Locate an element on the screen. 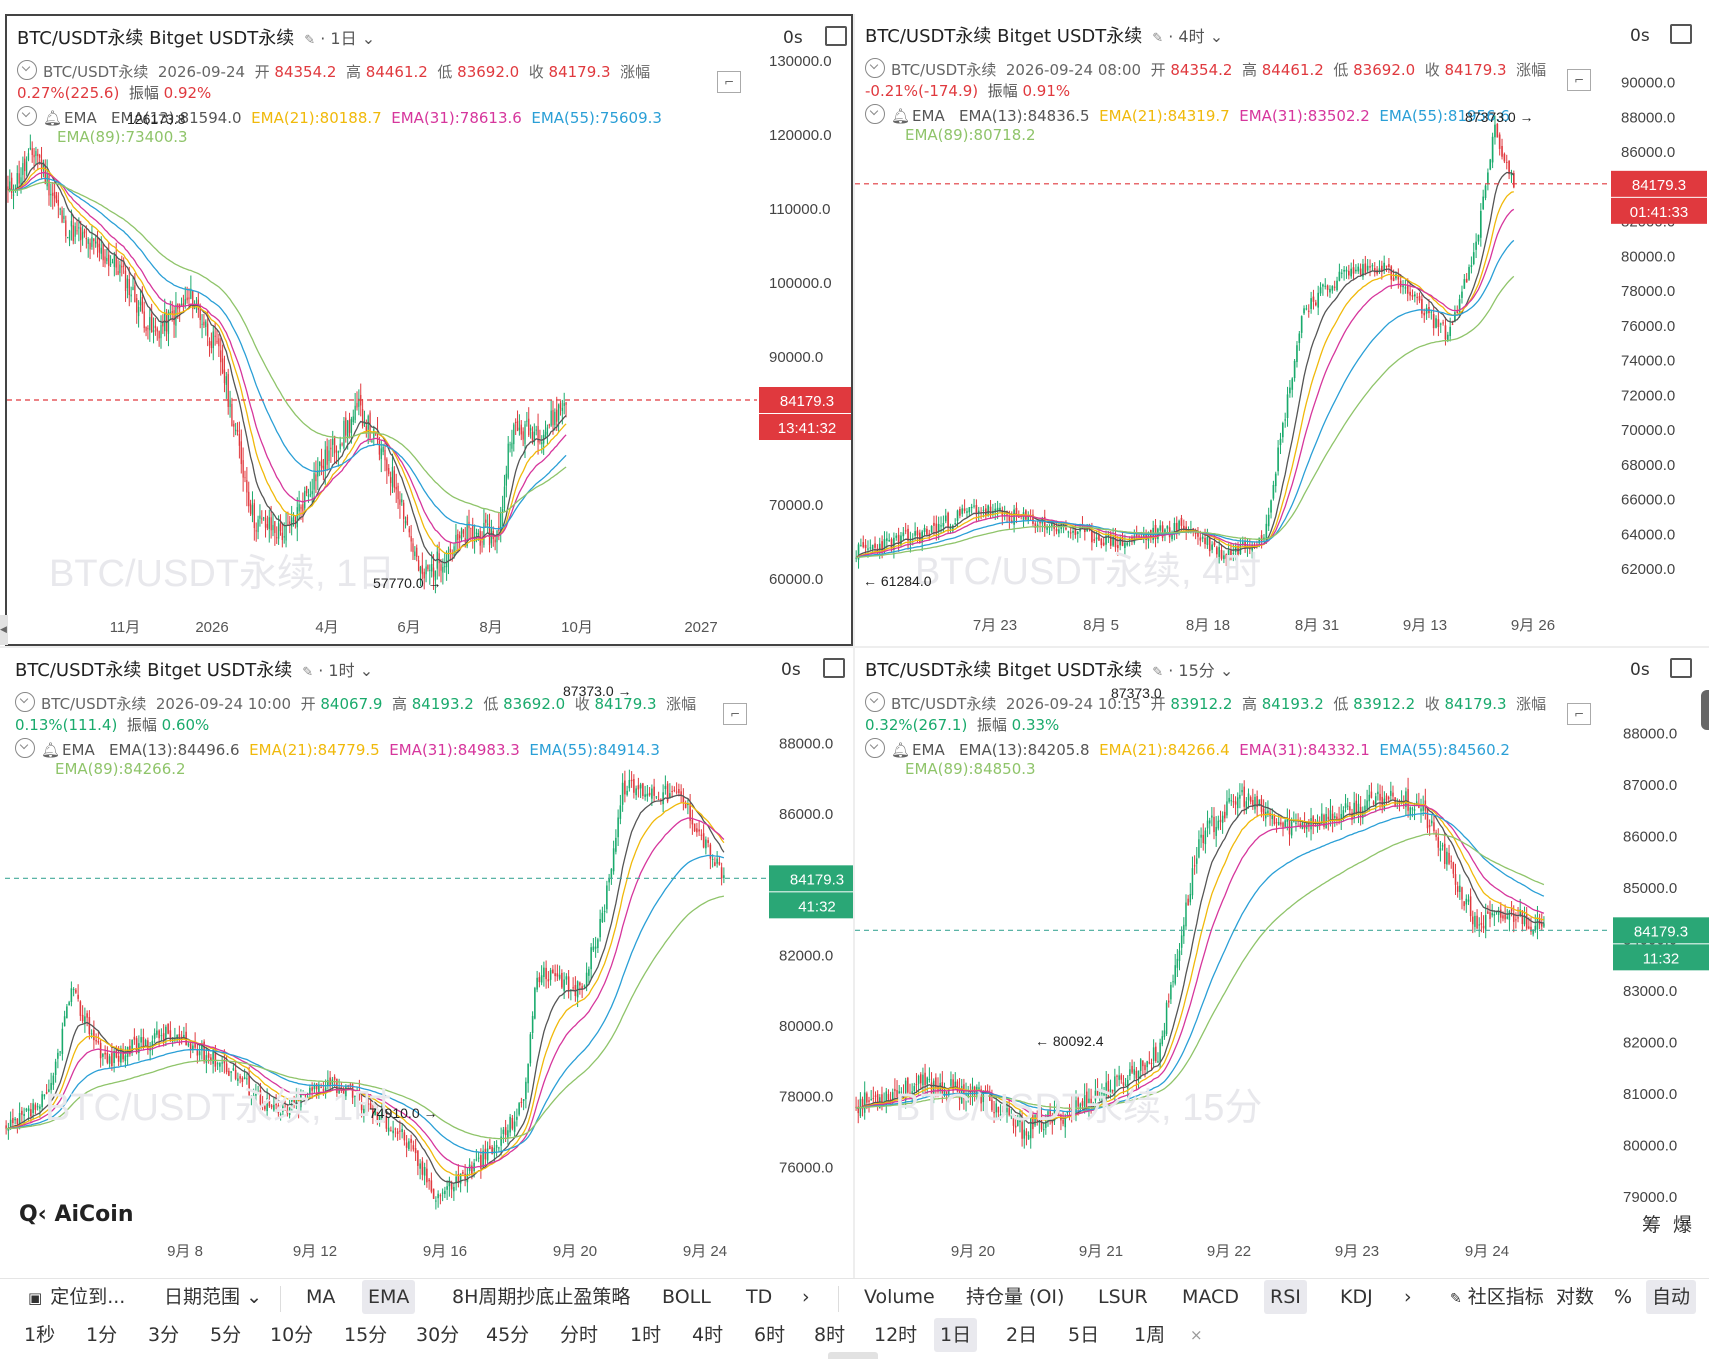 Image resolution: width=1709 pixels, height=1359 pixels. interval-selector: ✎ · 15分 ⌄ is located at coordinates (1192, 670).